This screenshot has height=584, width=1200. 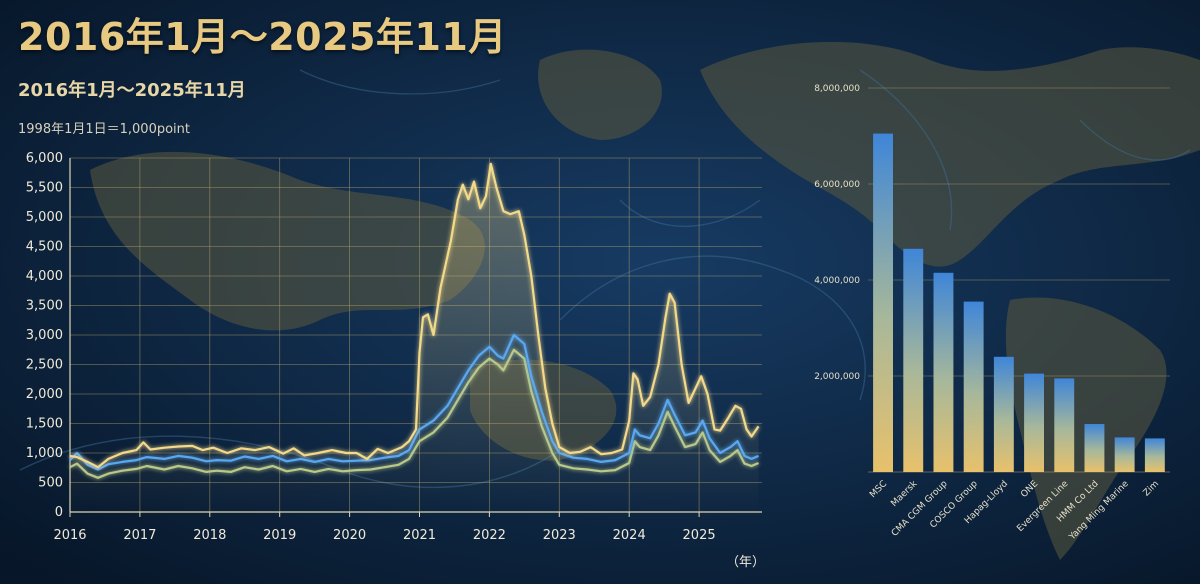 What do you see at coordinates (69, 535) in the screenshot?
I see `x-tick-label: 2016` at bounding box center [69, 535].